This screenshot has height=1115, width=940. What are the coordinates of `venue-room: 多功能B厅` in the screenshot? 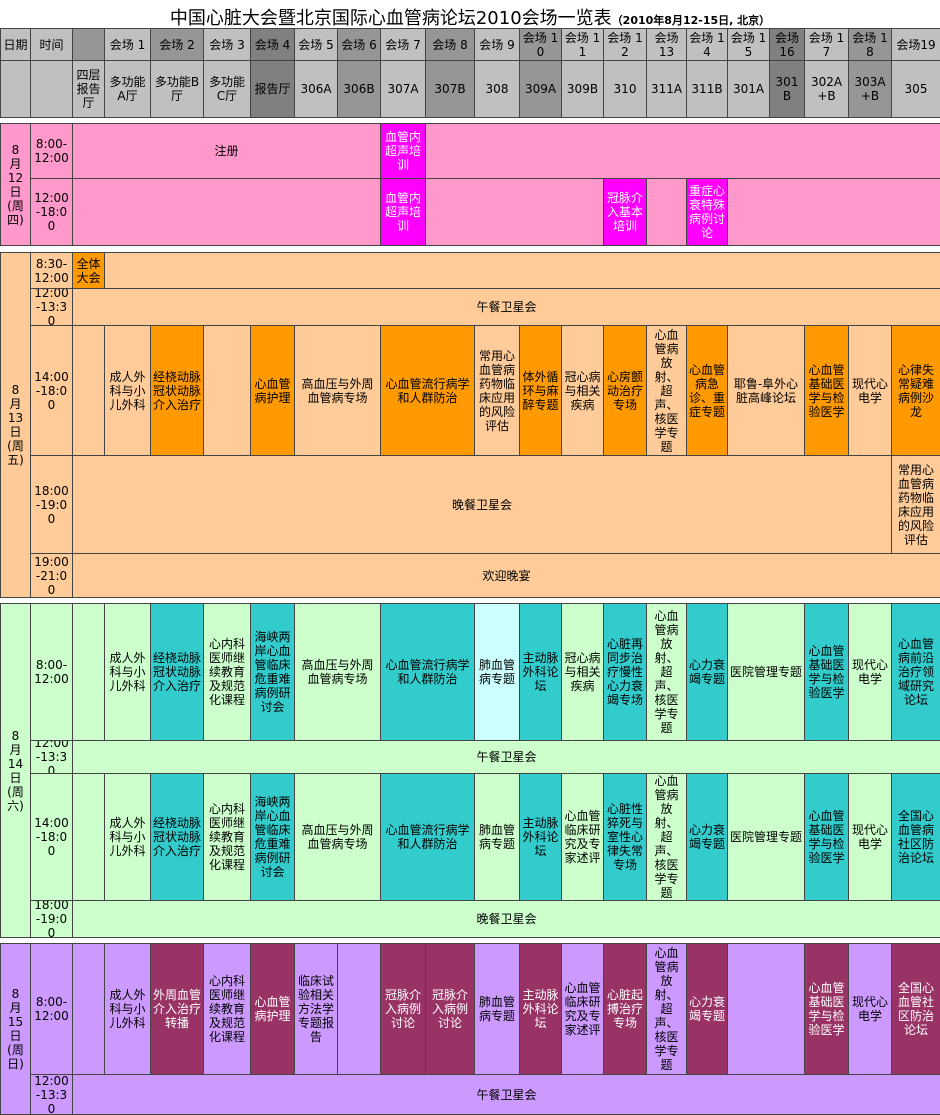 It's located at (177, 89).